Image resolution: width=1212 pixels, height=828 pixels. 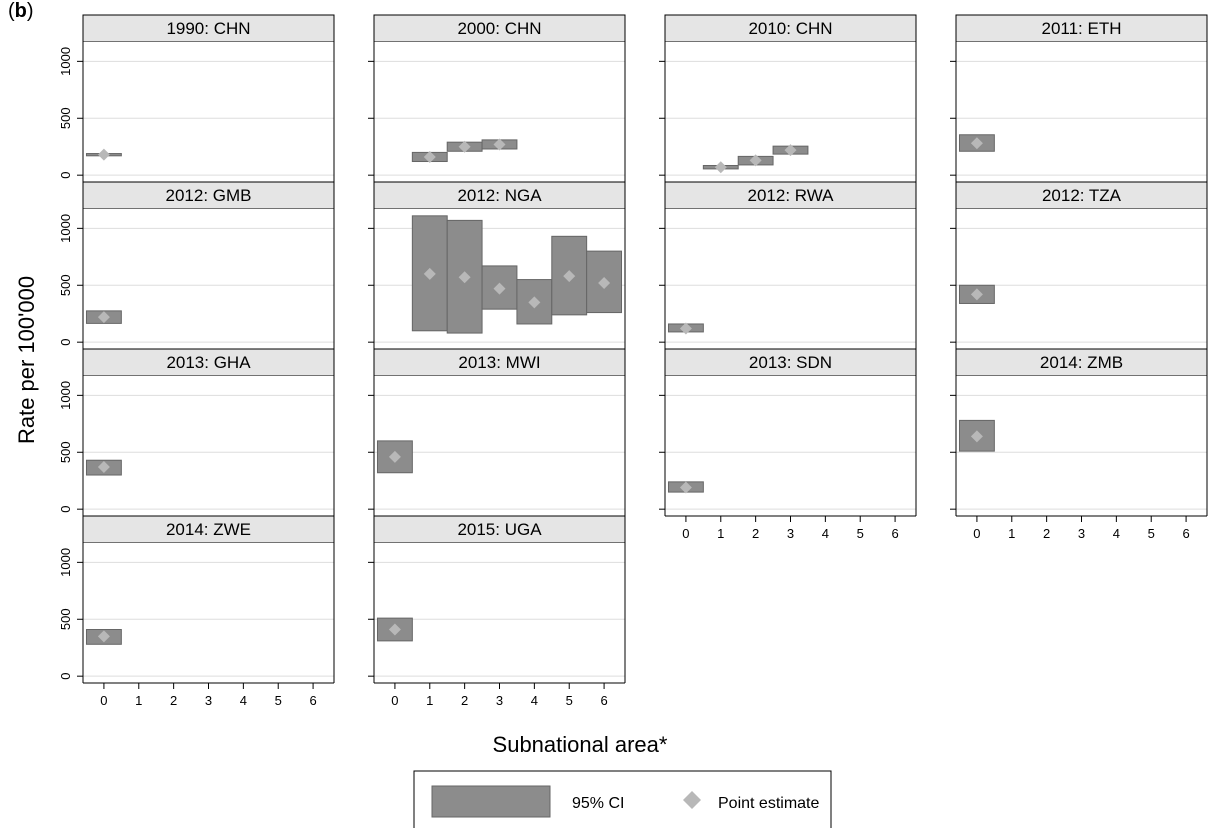 I want to click on legend-point-label: Point estimate, so click(x=768, y=803).